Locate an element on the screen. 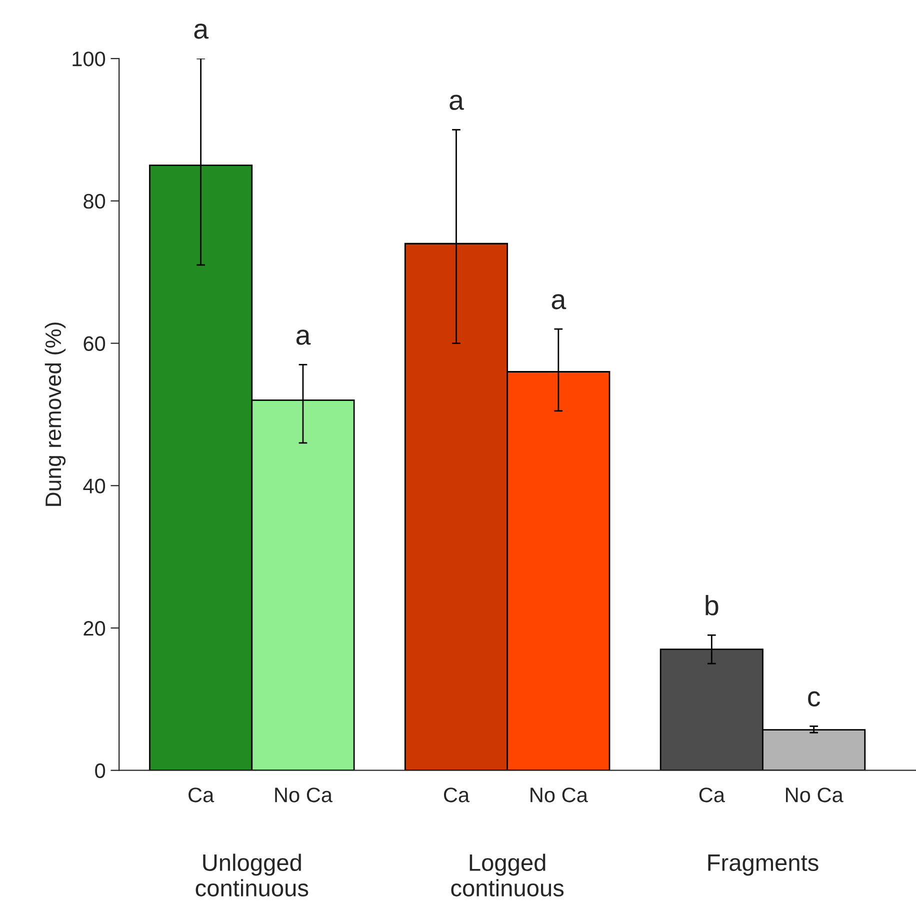 This screenshot has width=916, height=901. text: a is located at coordinates (201, 31).